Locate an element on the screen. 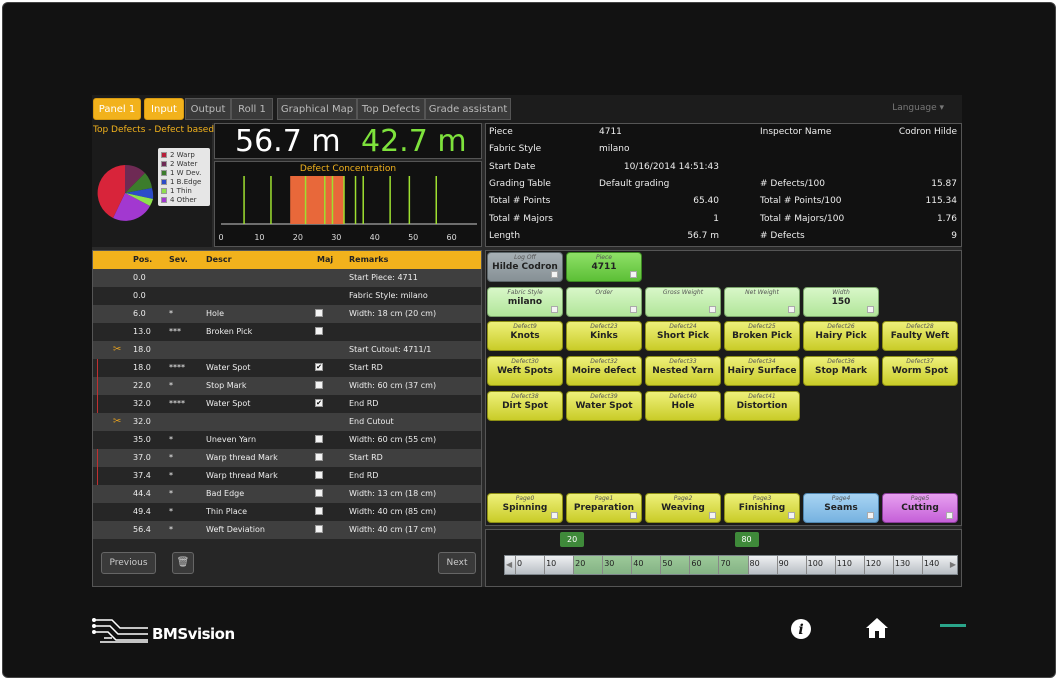  btn-hole: Defect40 Hole is located at coordinates (683, 406).